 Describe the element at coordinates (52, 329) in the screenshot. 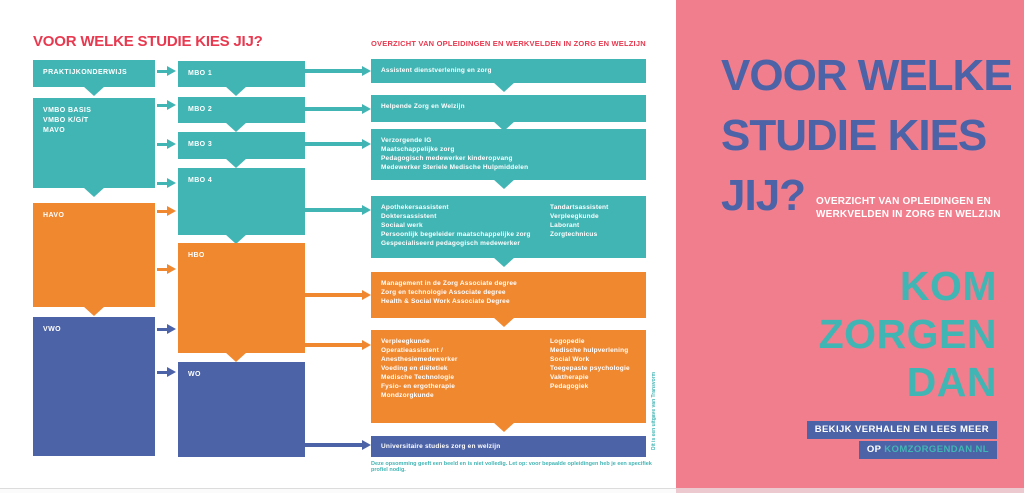

I see `school-box-label: VWO` at that location.